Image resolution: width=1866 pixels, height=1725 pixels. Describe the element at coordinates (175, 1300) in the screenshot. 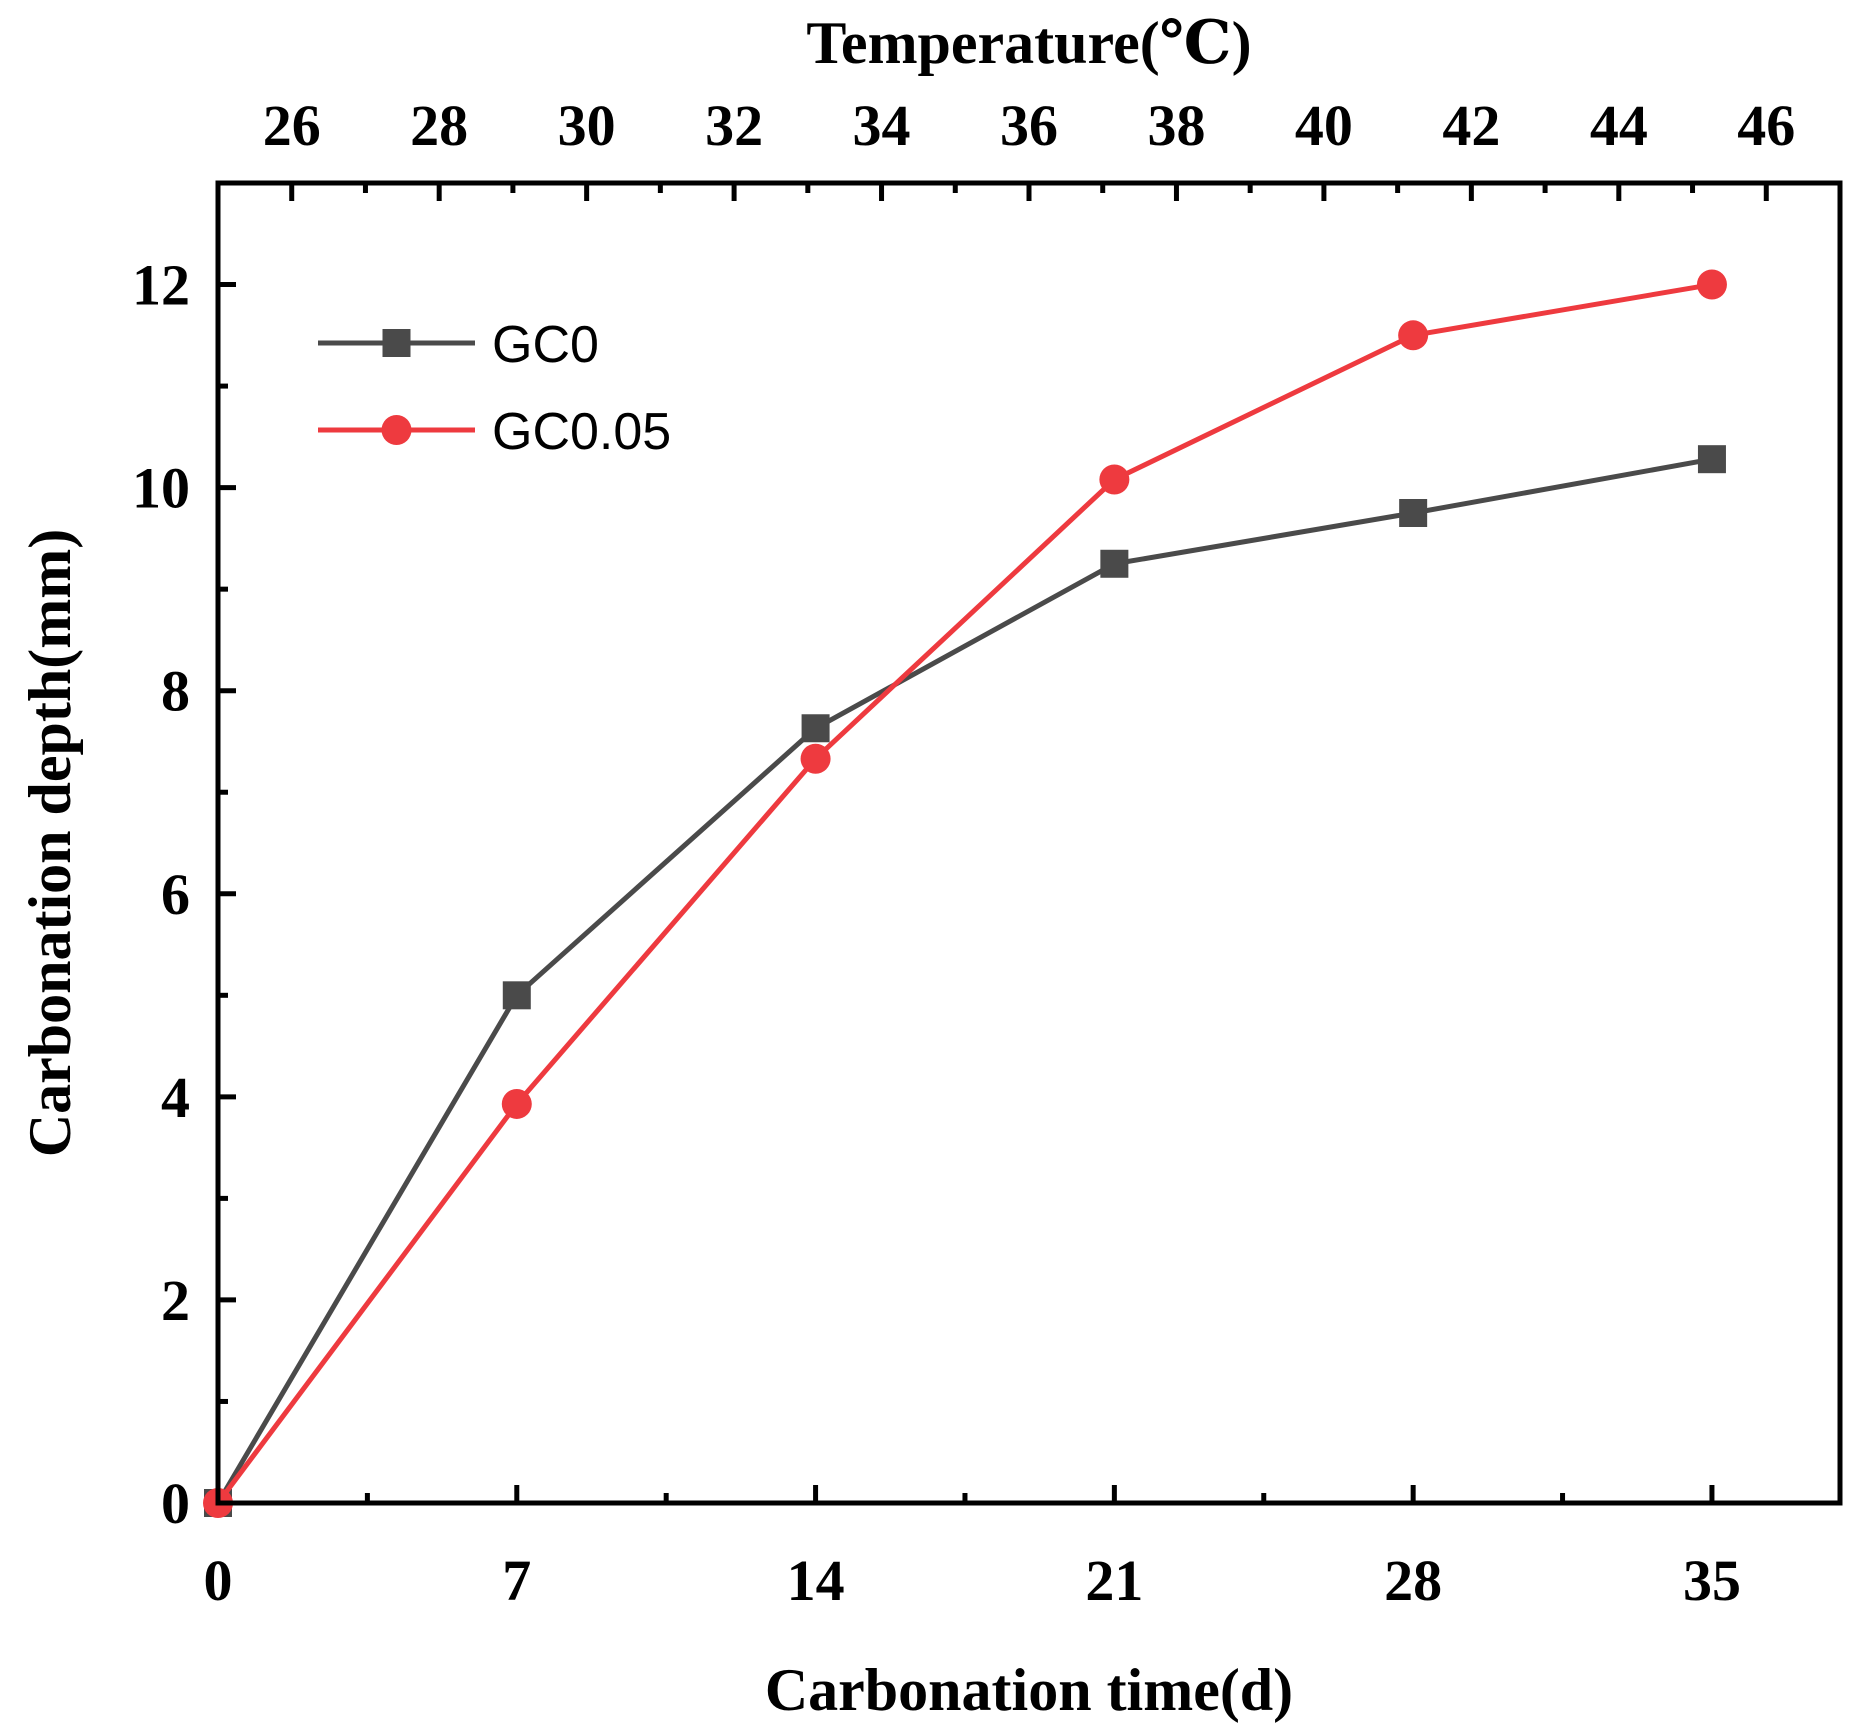

I see `y-tick-label: 2` at that location.